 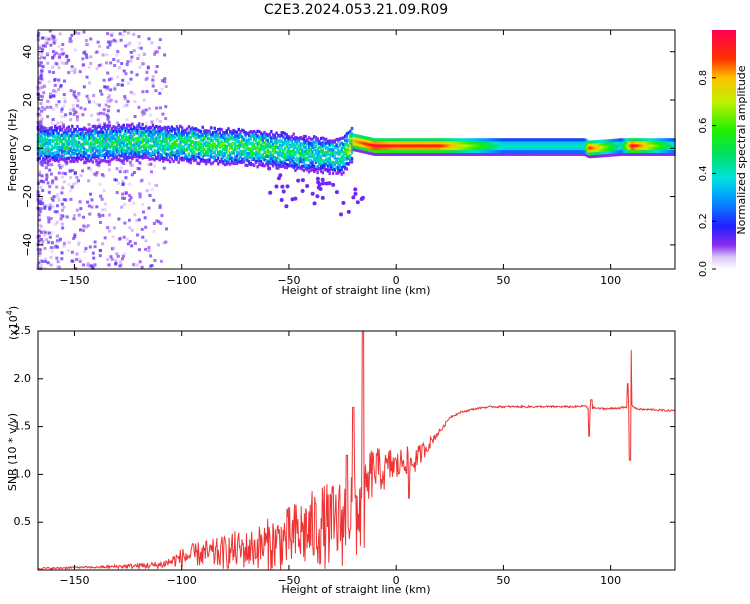 I want to click on stray-cell, so click(x=278, y=178).